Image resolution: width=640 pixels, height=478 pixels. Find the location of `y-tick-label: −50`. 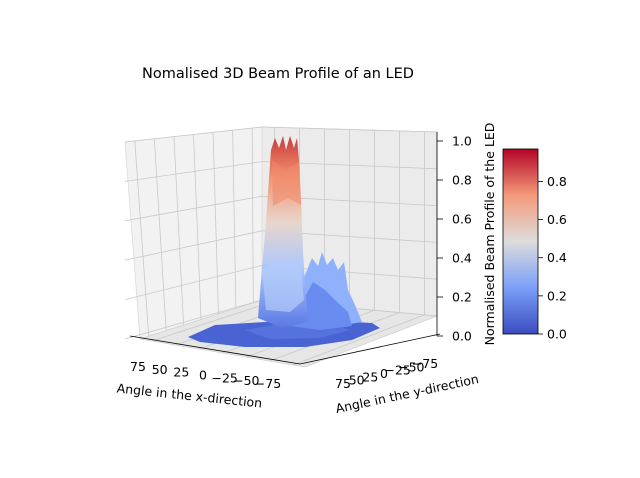

y-tick-label: −50 is located at coordinates (411, 366).